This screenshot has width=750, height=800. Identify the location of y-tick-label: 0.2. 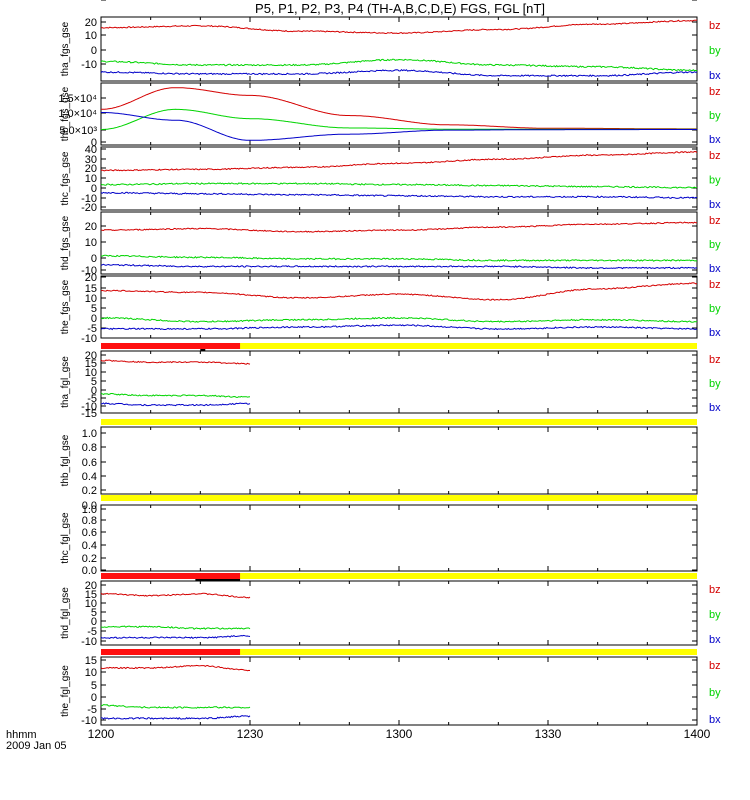
(89, 491).